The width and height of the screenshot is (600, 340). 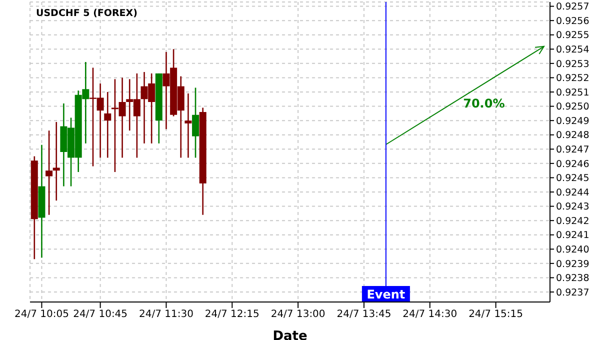 What do you see at coordinates (573, 221) in the screenshot?
I see `y-tick-label: 0.9242` at bounding box center [573, 221].